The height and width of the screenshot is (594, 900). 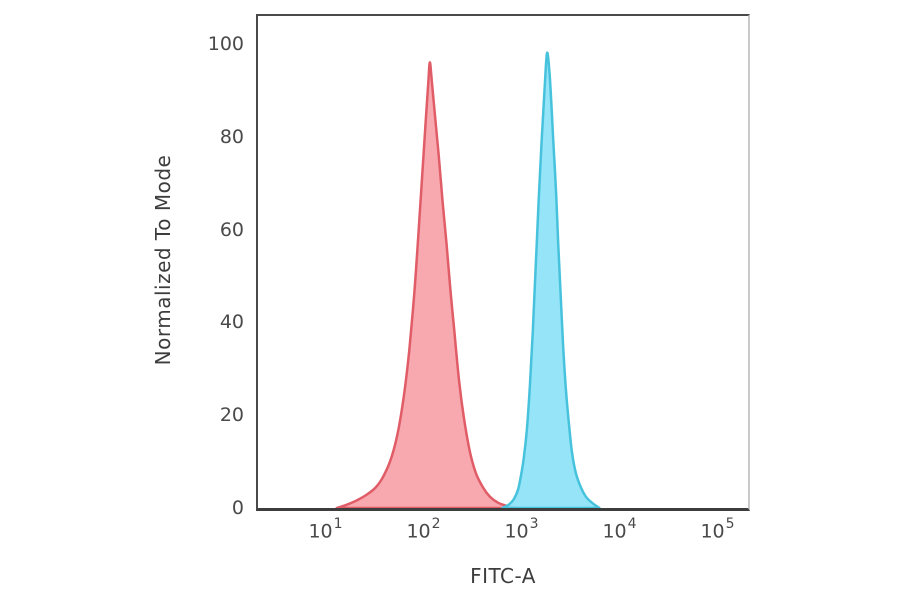 What do you see at coordinates (436, 524) in the screenshot?
I see `x-tick-exponent: 2` at bounding box center [436, 524].